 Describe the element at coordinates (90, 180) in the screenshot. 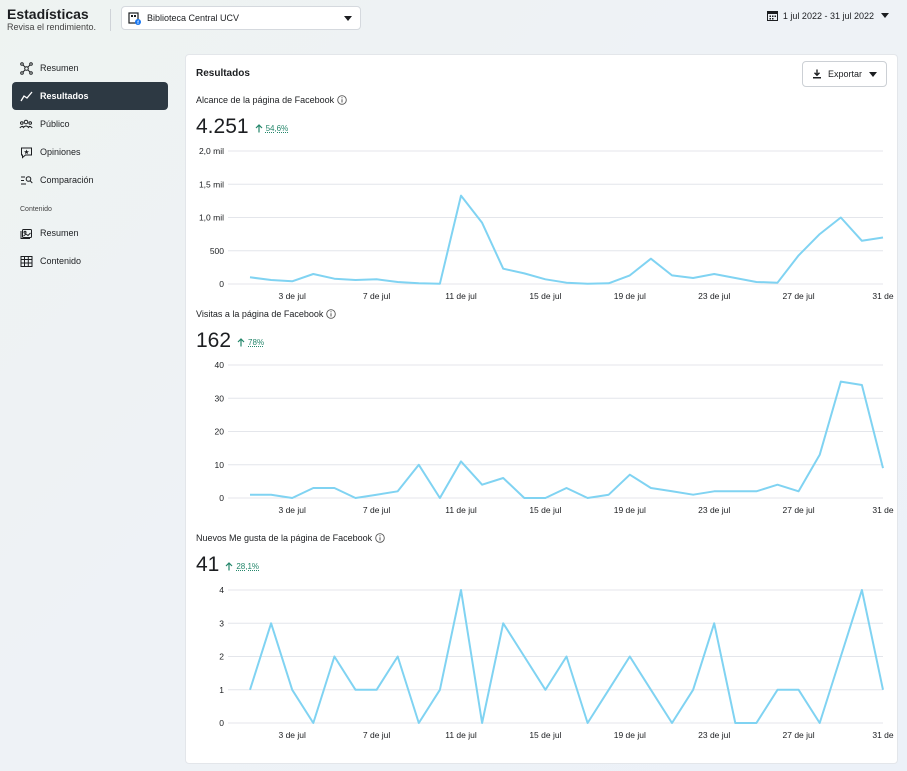

I see `sidebar-item-comparacion: Comparación` at that location.